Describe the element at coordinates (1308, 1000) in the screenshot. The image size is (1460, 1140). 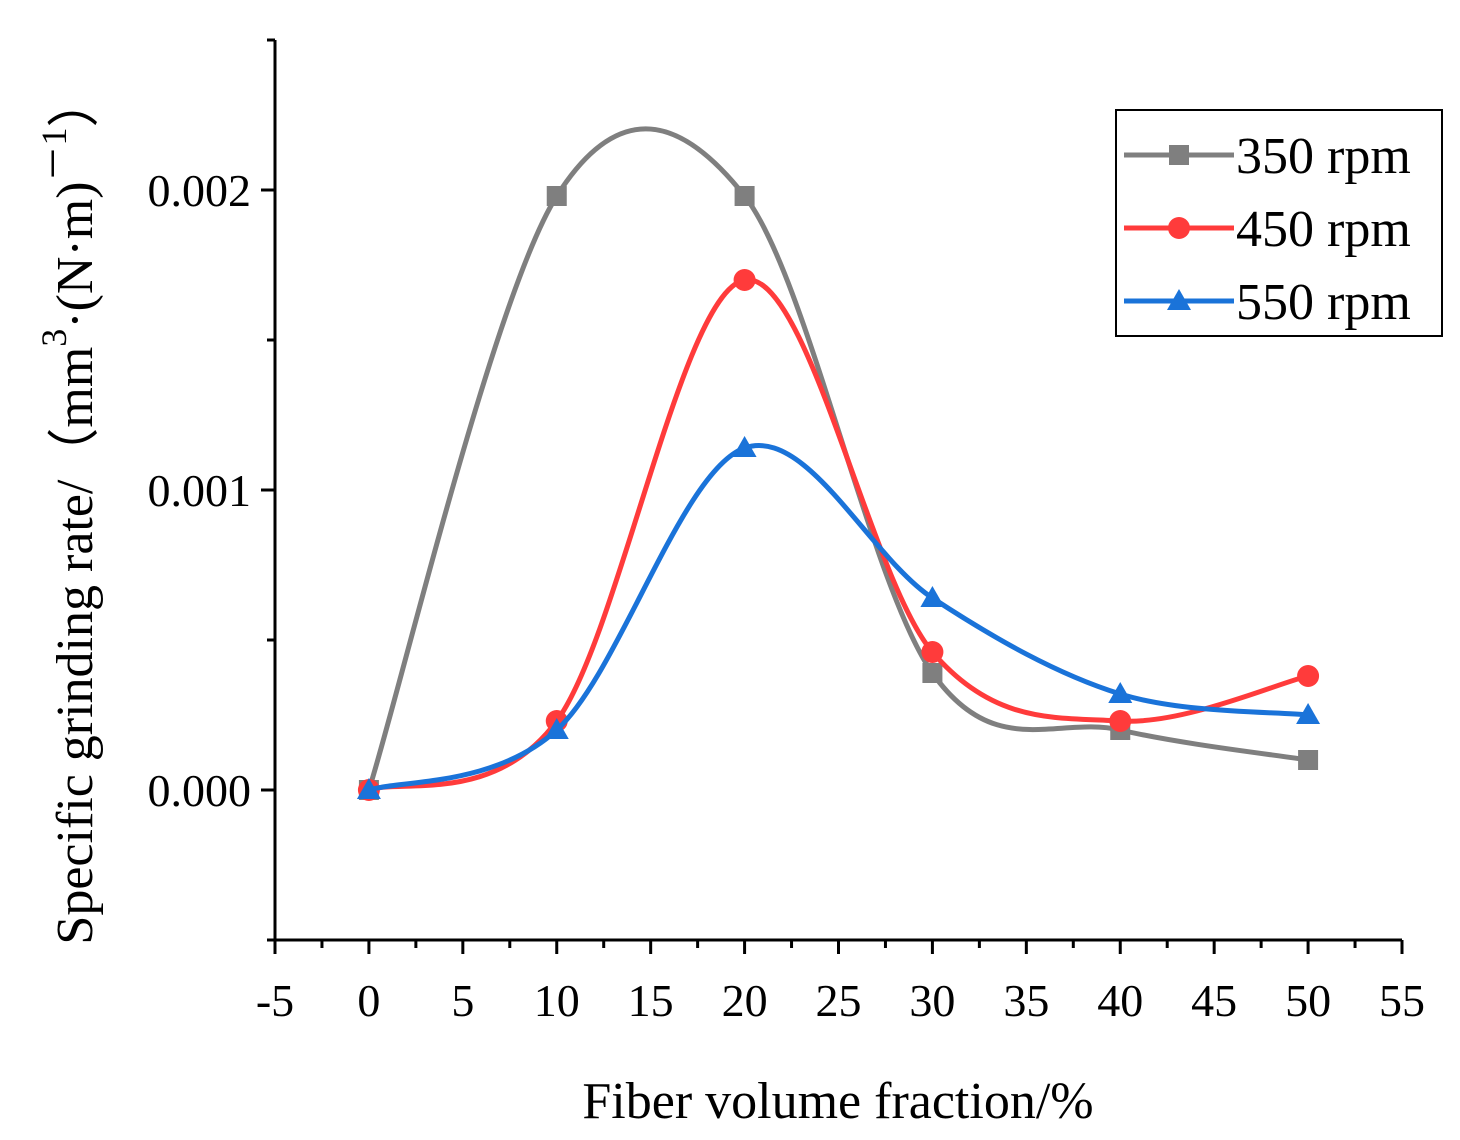
I see `x-tick-label: 50` at that location.